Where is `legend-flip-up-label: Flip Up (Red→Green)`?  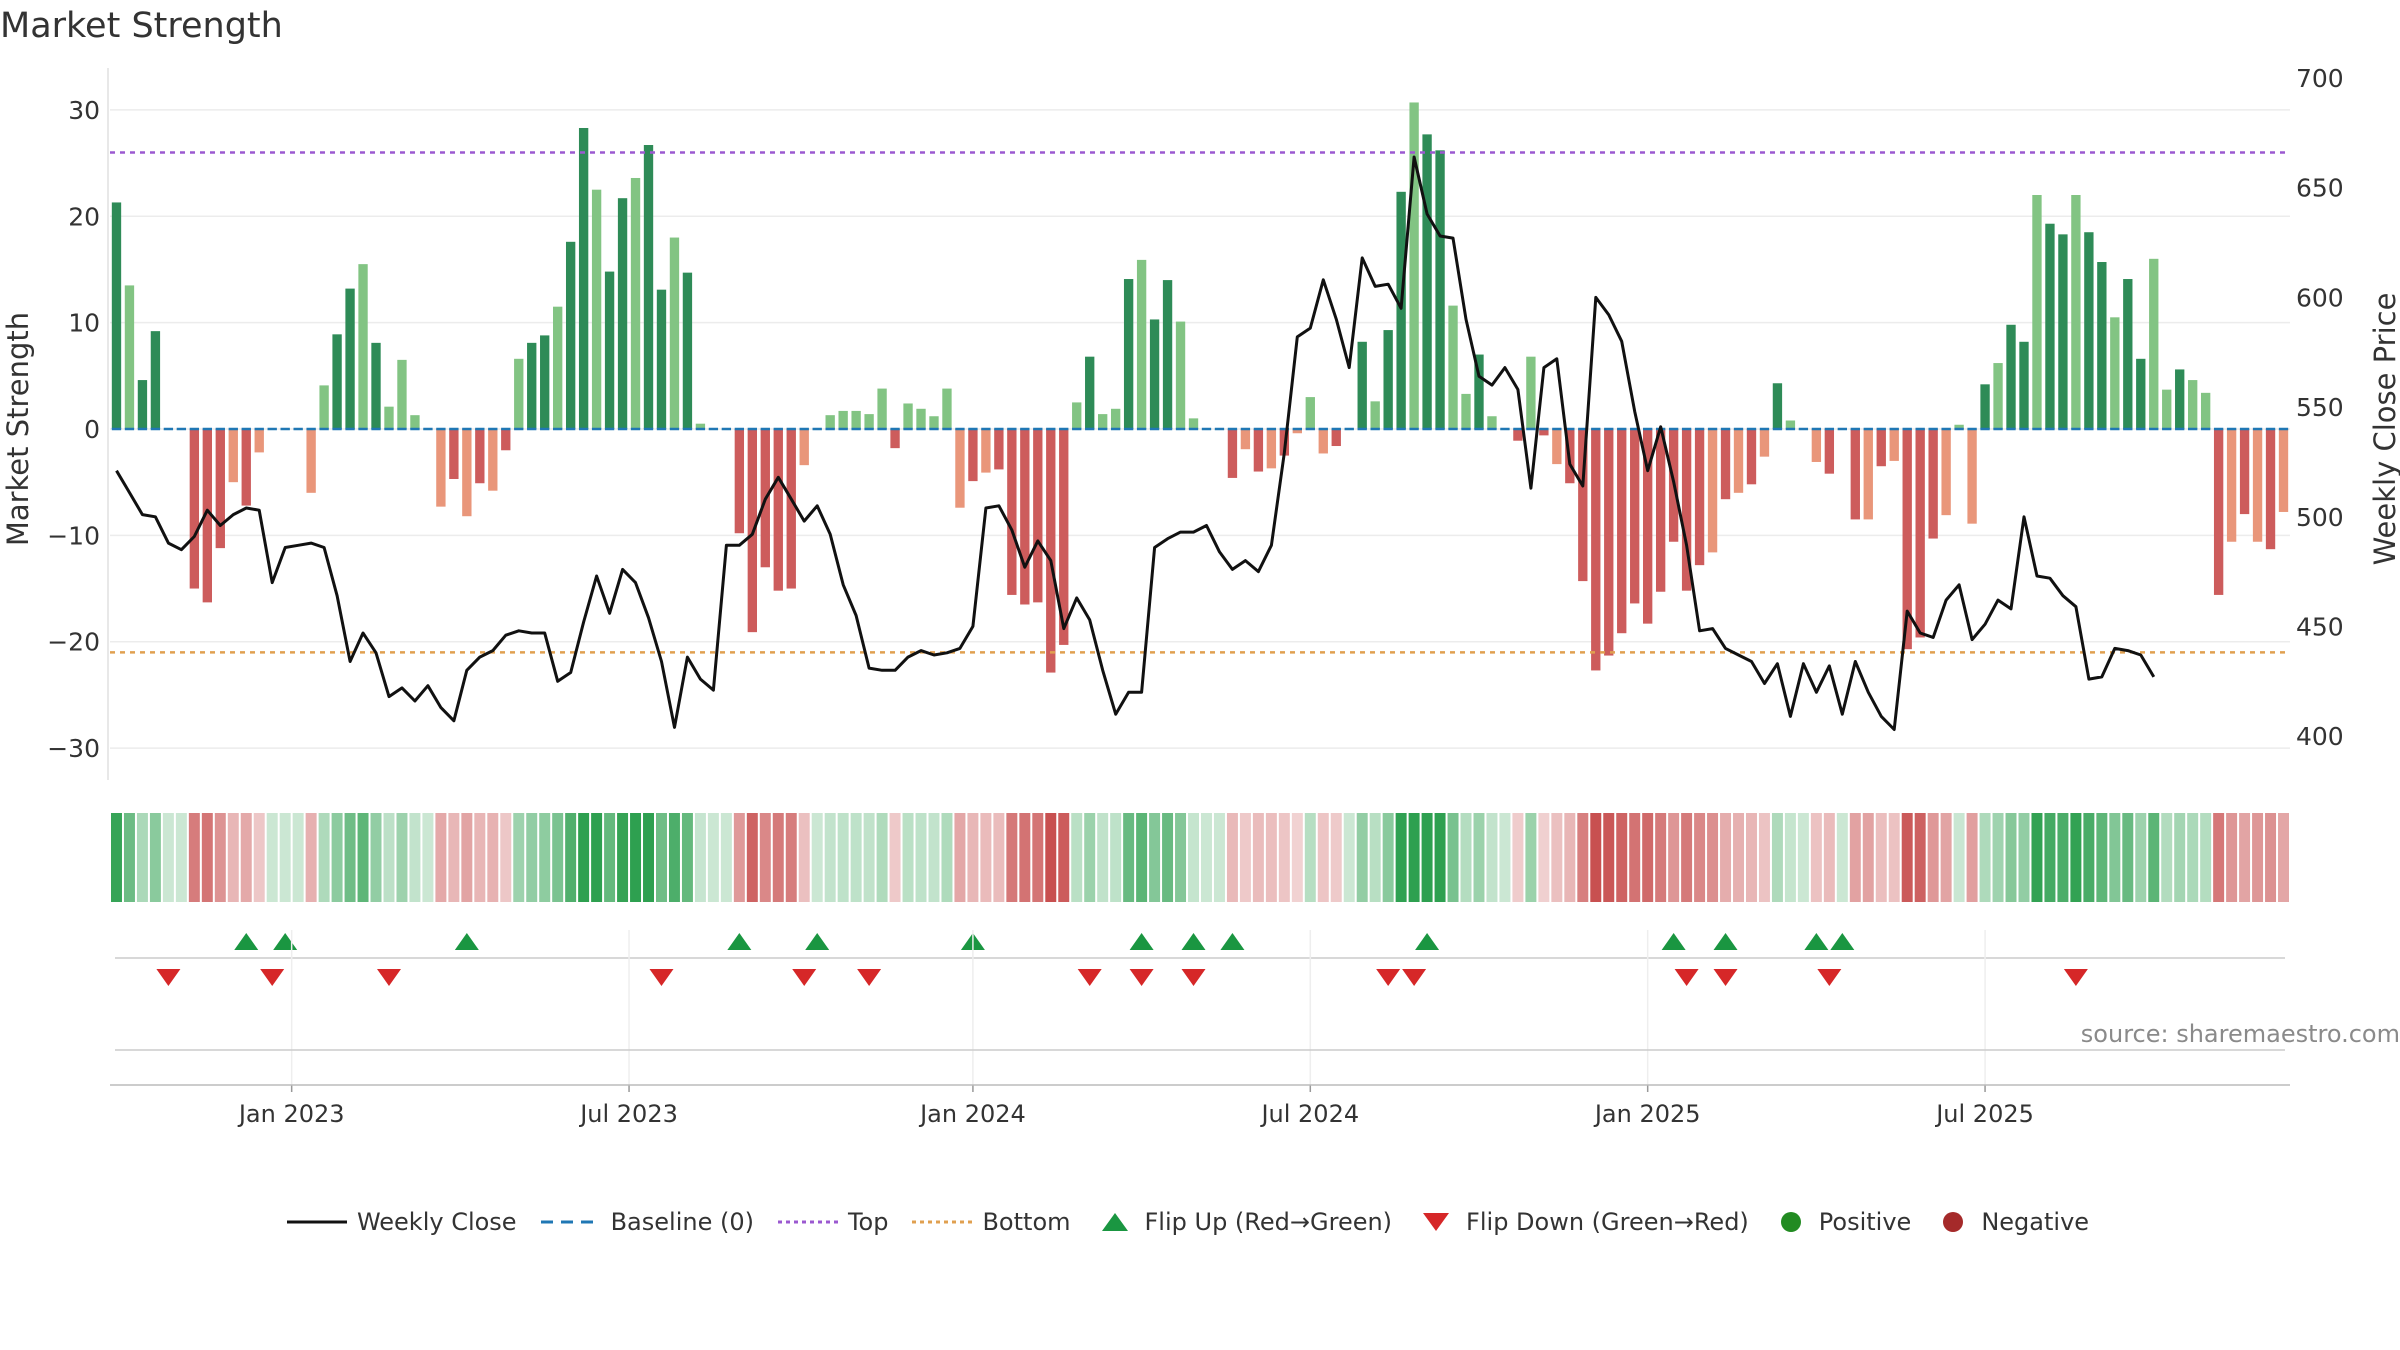 legend-flip-up-label: Flip Up (Red→Green) is located at coordinates (1268, 1222).